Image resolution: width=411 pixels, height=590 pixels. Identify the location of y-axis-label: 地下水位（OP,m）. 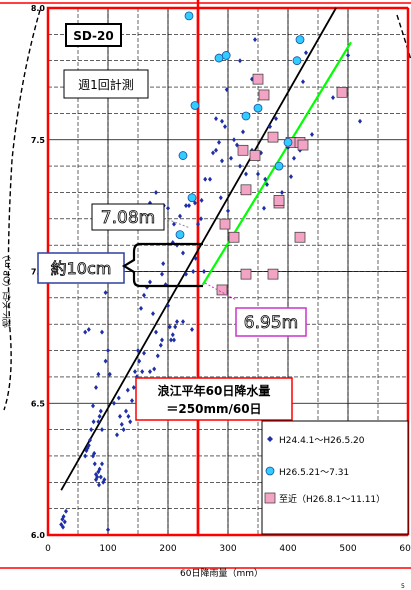
(8, 289).